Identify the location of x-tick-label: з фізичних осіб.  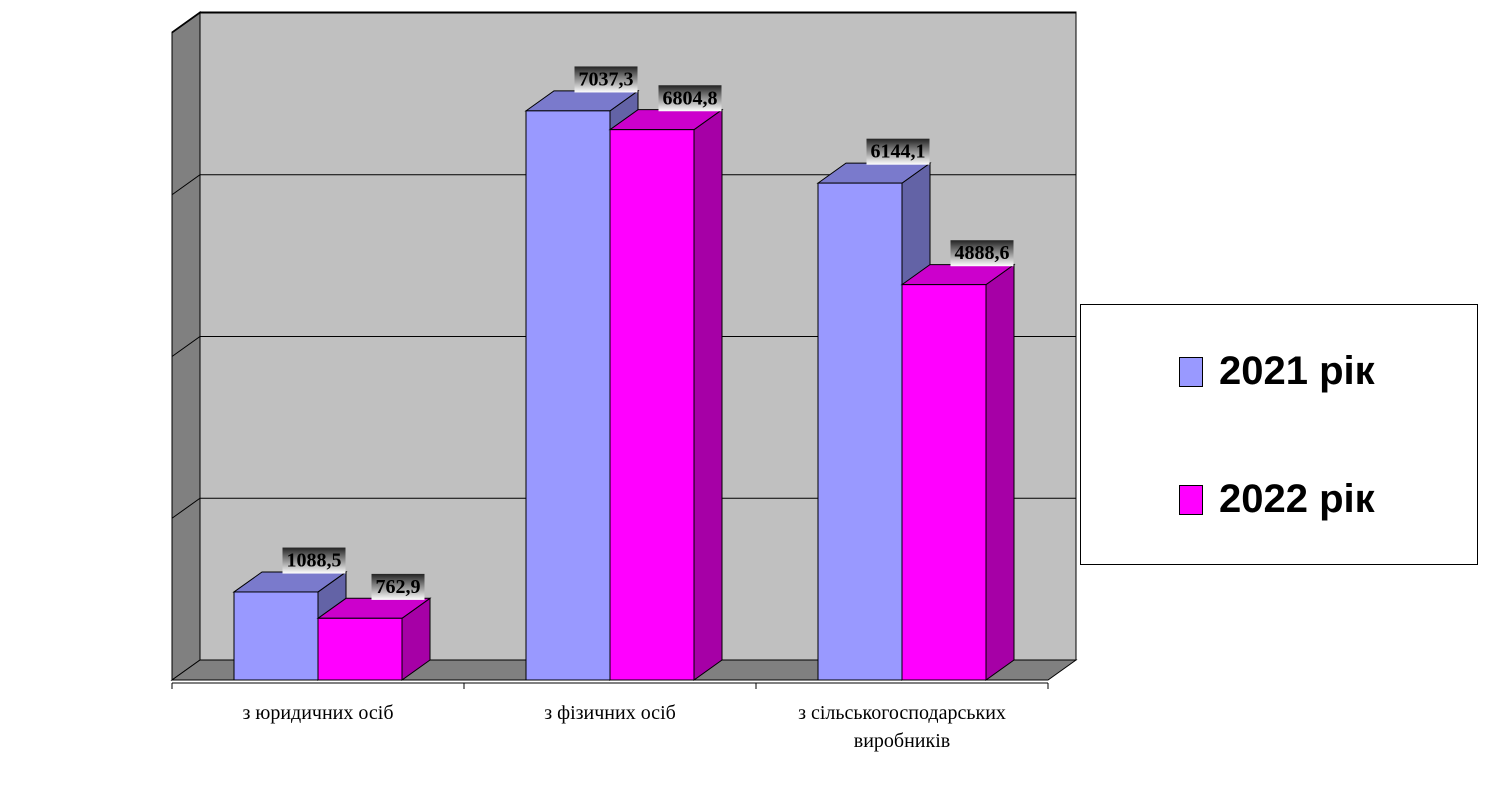
(610, 713).